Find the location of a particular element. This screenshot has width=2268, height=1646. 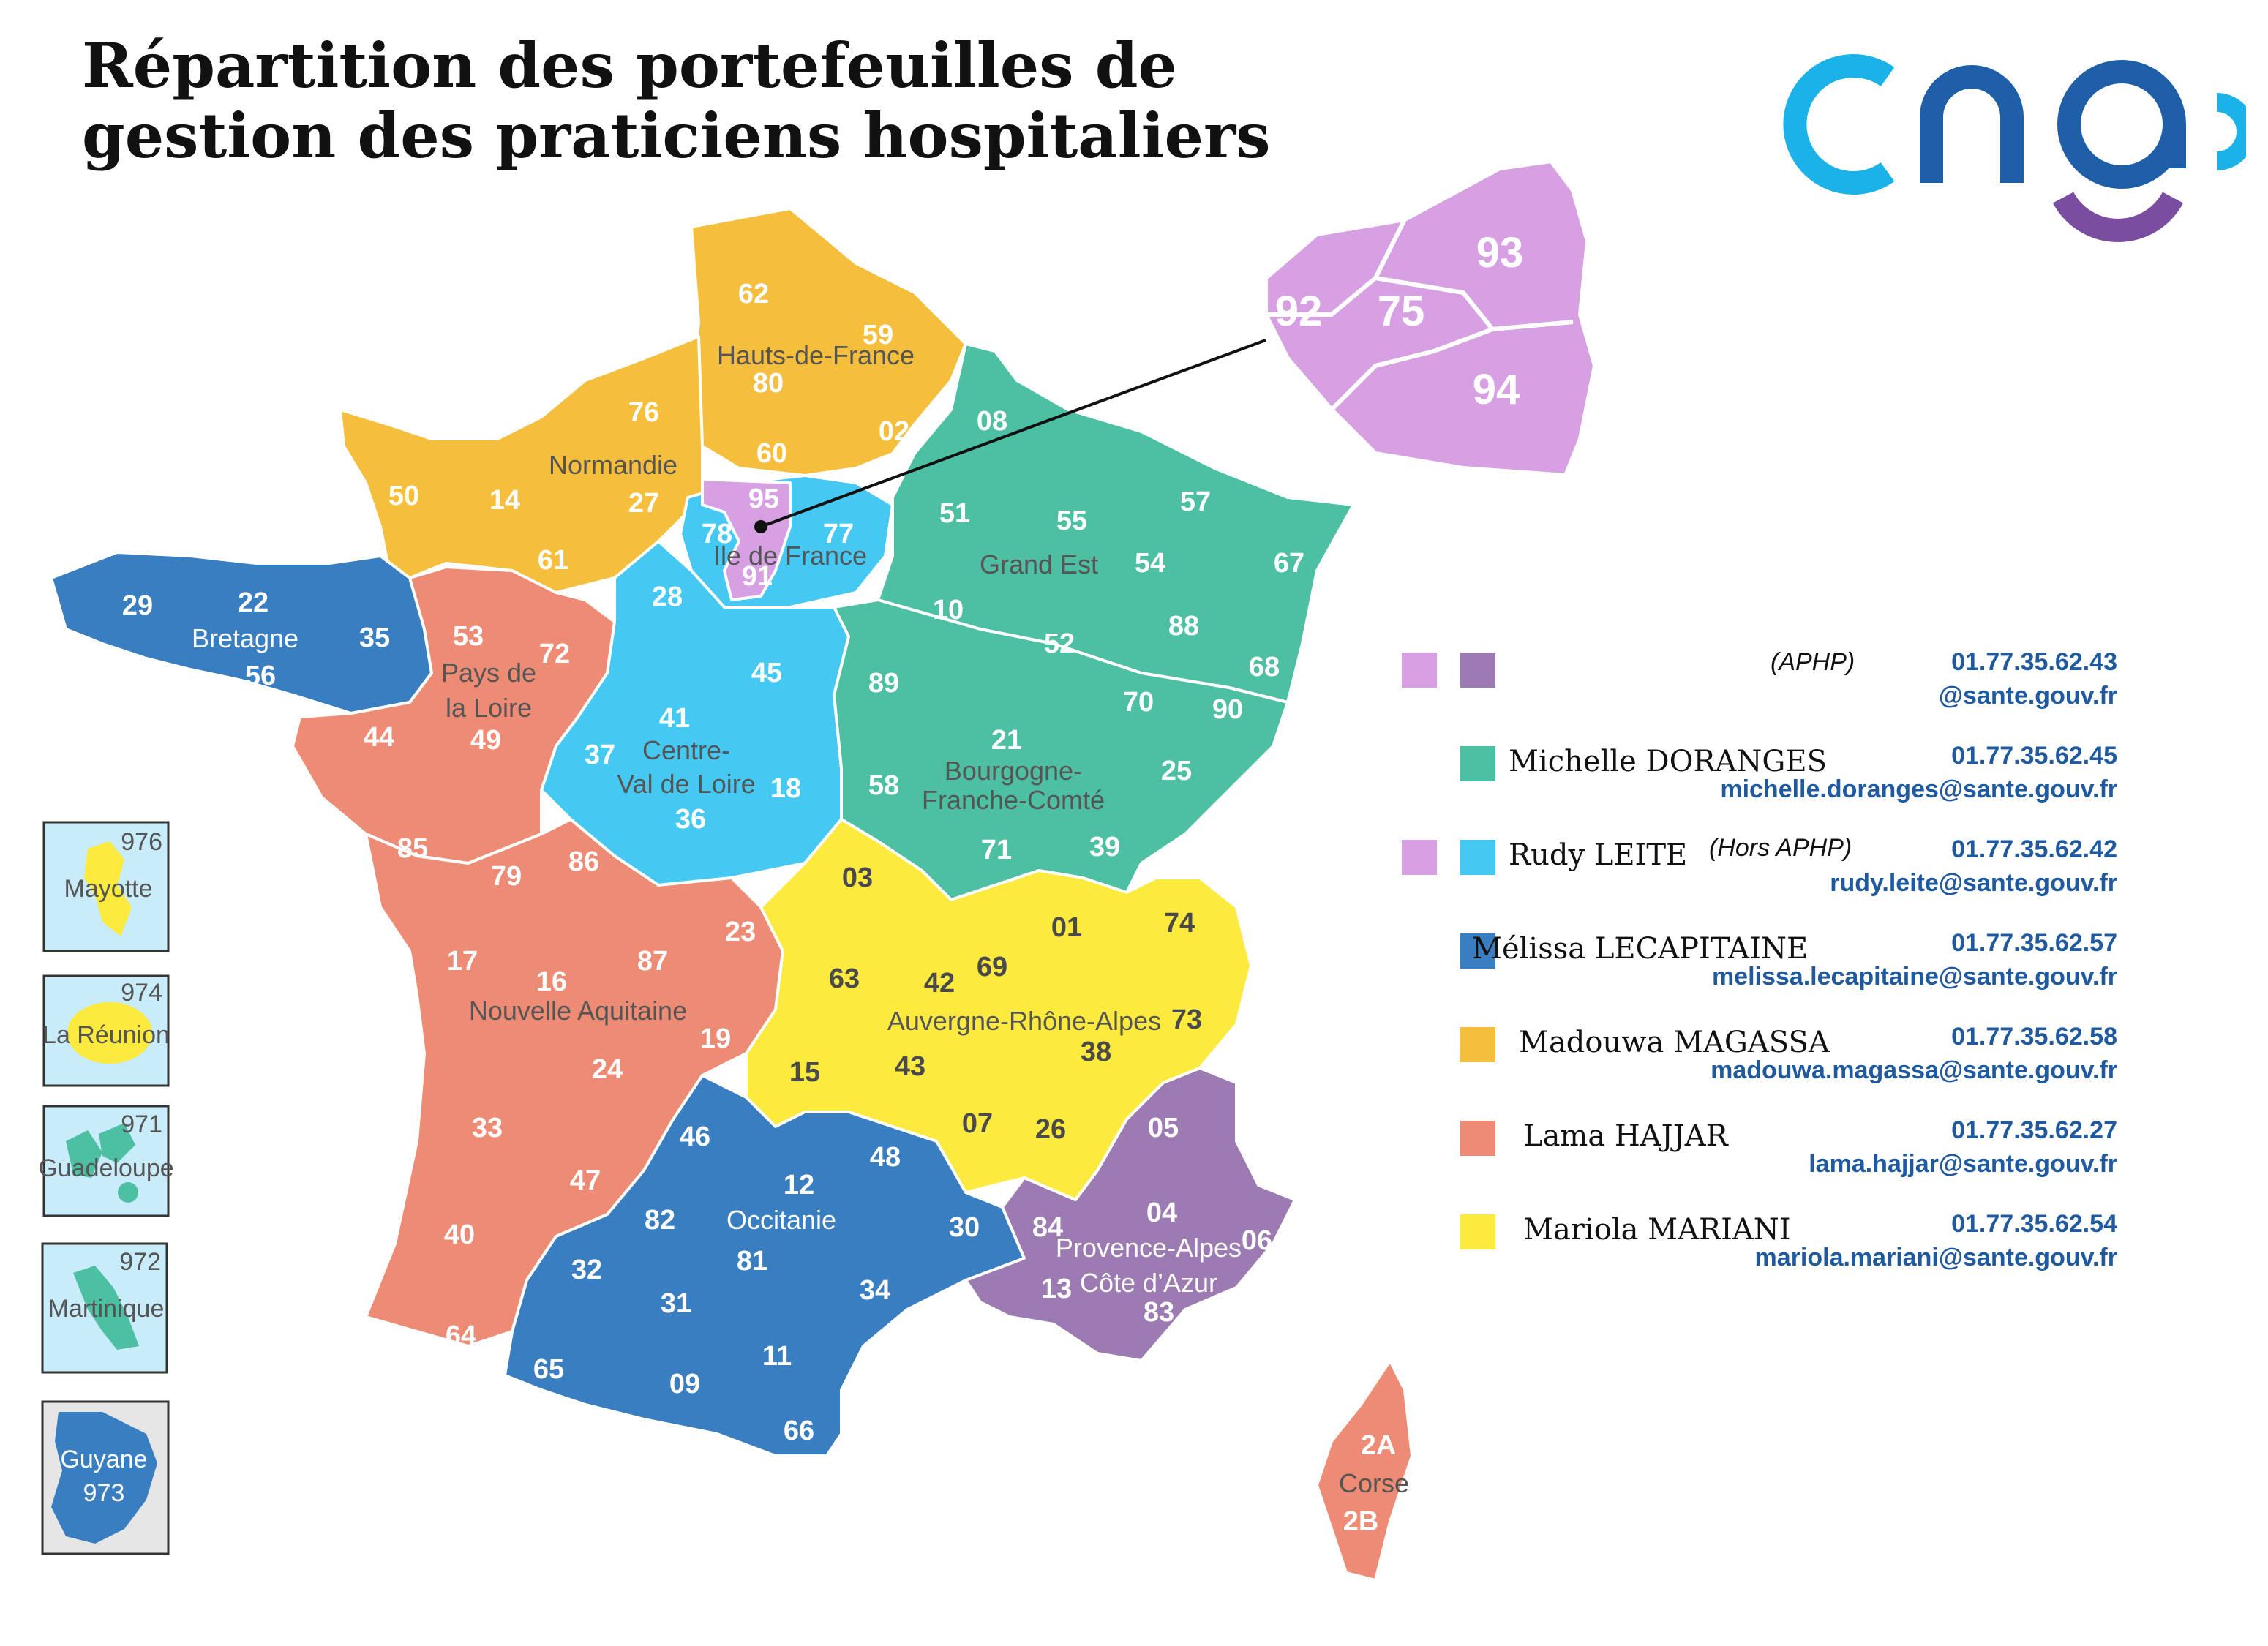

region-label-grand-est: Grand Est is located at coordinates (1039, 564).